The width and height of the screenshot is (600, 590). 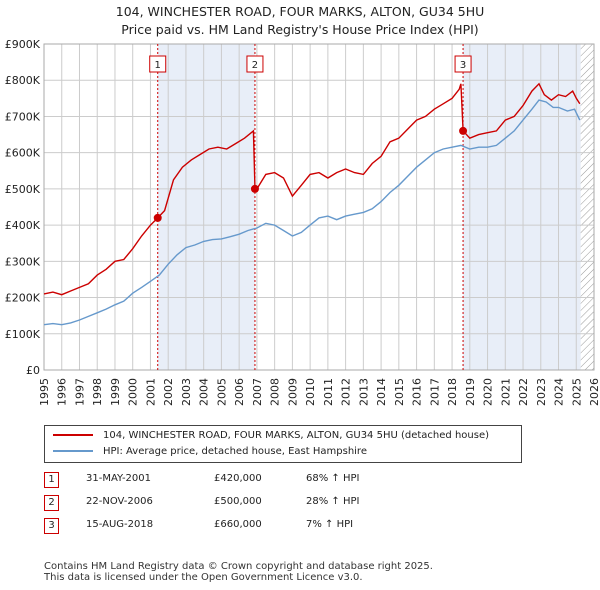 I want to click on y-tick-label: £500K, so click(x=23, y=189).